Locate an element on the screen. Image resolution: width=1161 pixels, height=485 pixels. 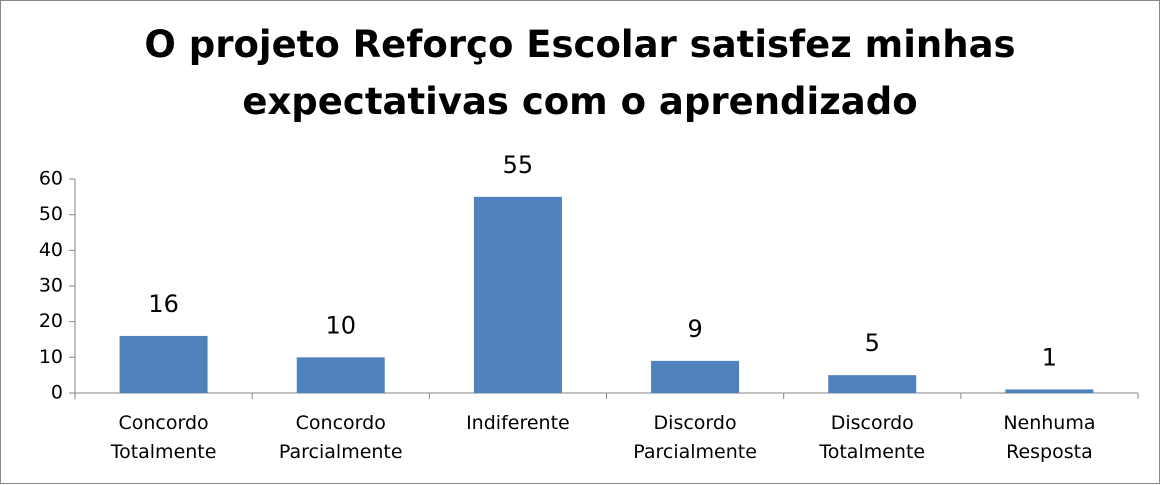
y-tick-label: 40 is located at coordinates (51, 250).